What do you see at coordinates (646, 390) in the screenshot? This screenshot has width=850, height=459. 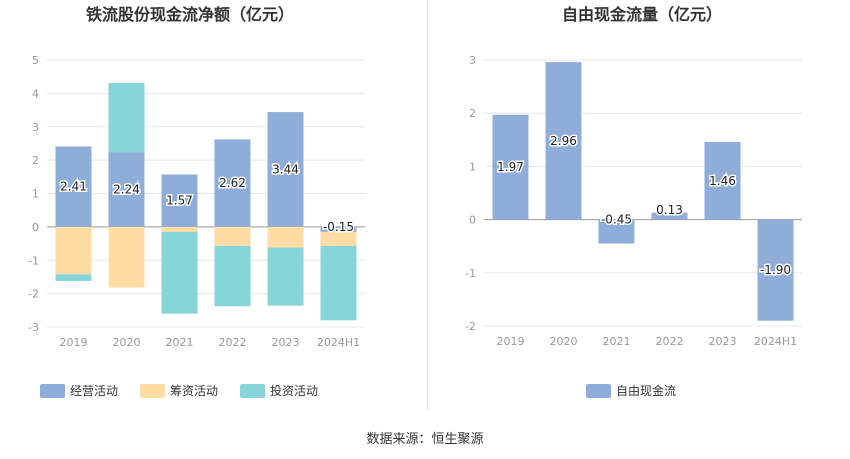 I see `legend-label: 自由现金流` at bounding box center [646, 390].